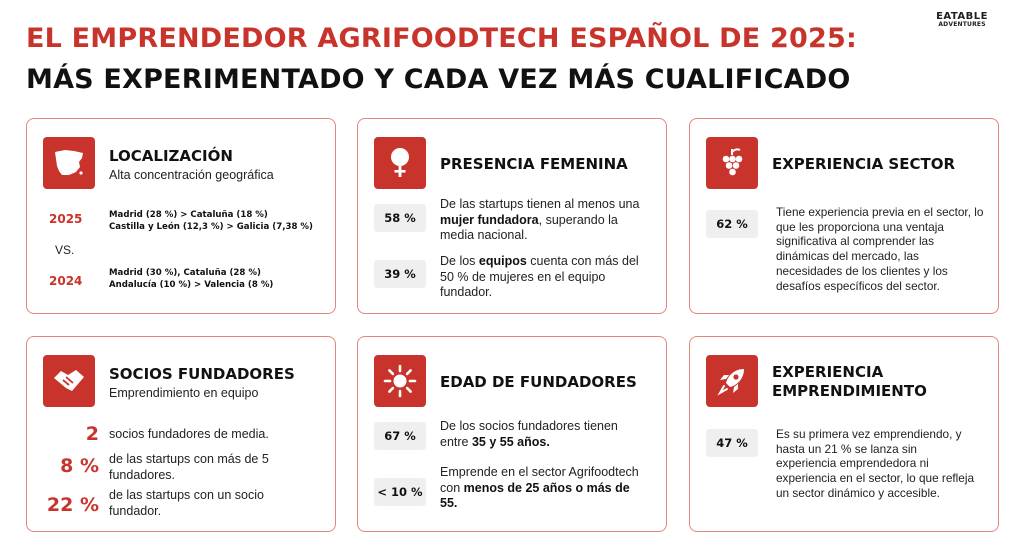 The width and height of the screenshot is (1024, 548). What do you see at coordinates (540, 204) in the screenshot?
I see `desc-text: De las startups tienen al menos una` at bounding box center [540, 204].